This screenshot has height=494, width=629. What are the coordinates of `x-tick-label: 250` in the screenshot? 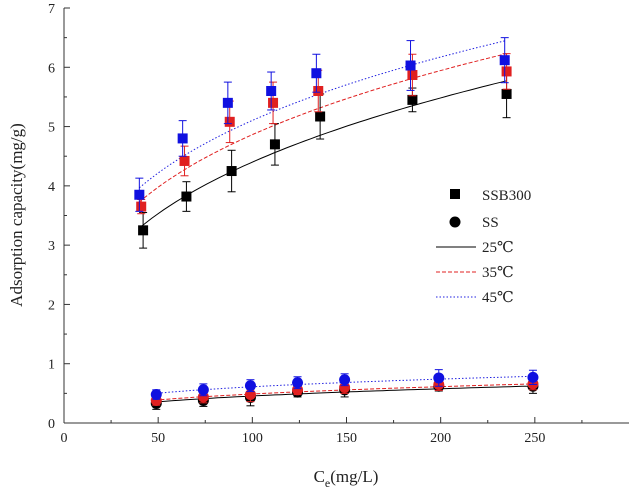 It's located at (534, 438).